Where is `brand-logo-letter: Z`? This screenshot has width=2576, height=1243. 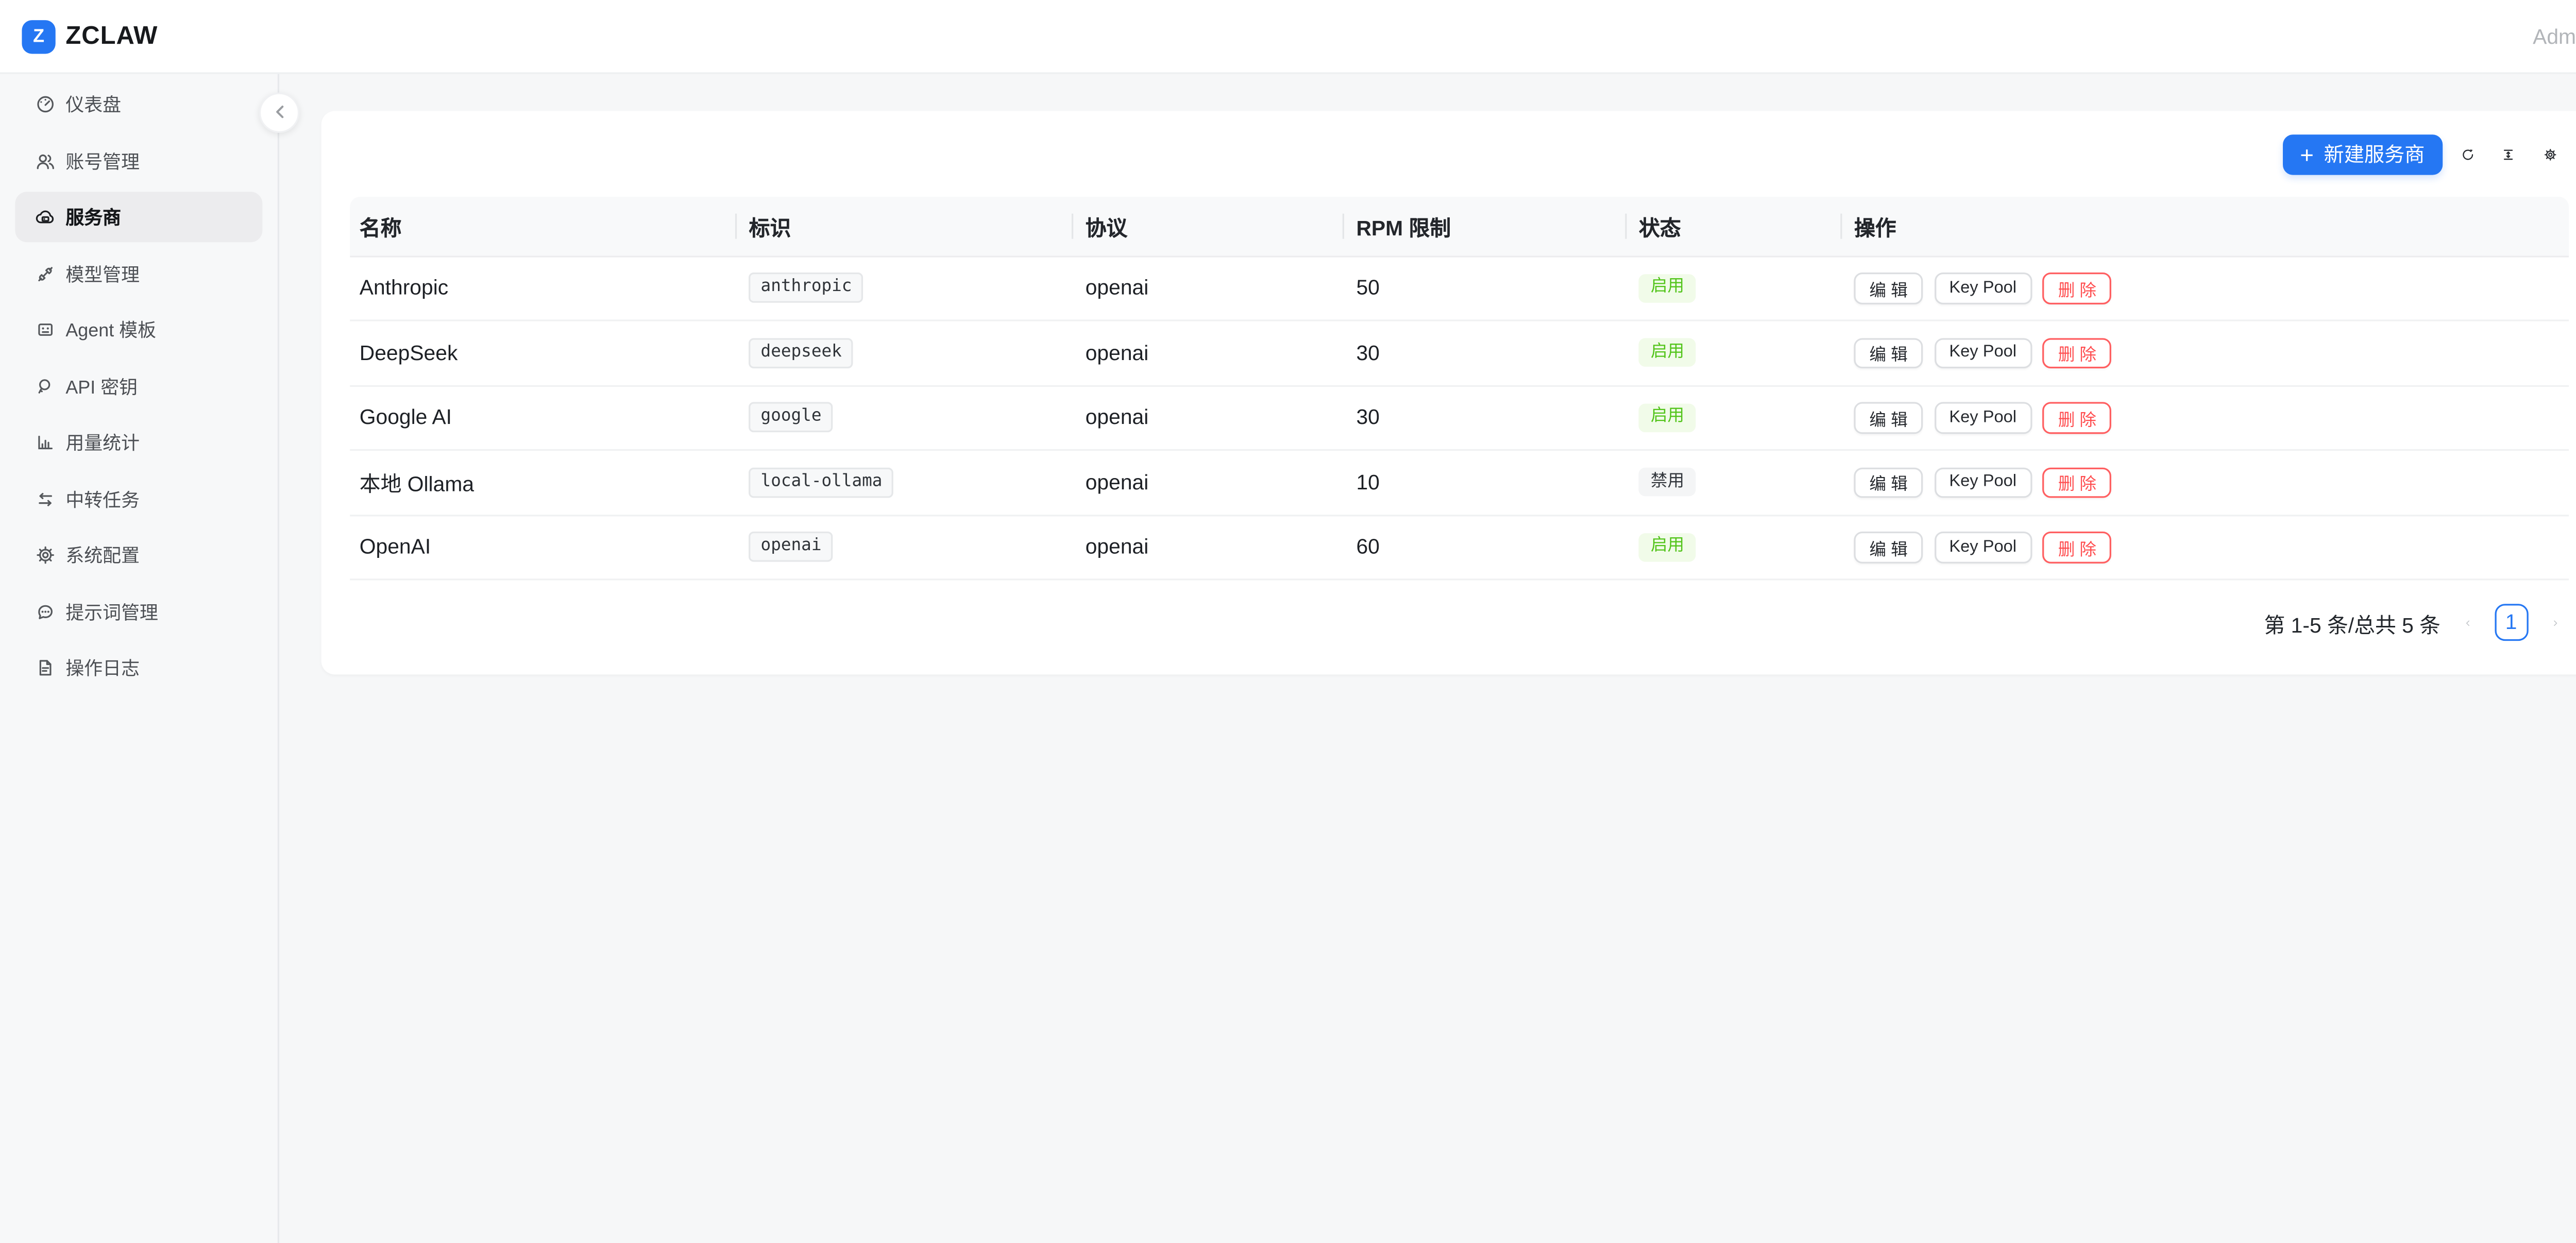
brand-logo-letter: Z is located at coordinates (39, 36).